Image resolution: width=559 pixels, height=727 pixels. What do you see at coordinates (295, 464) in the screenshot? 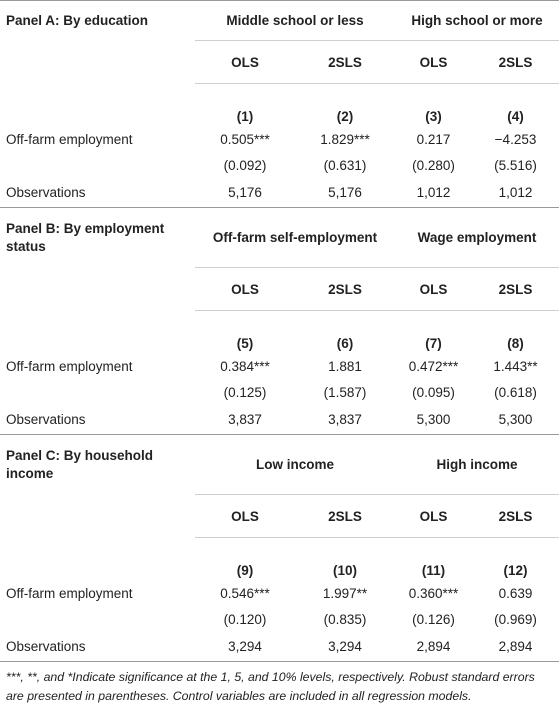
I see `group-header: Low income` at bounding box center [295, 464].